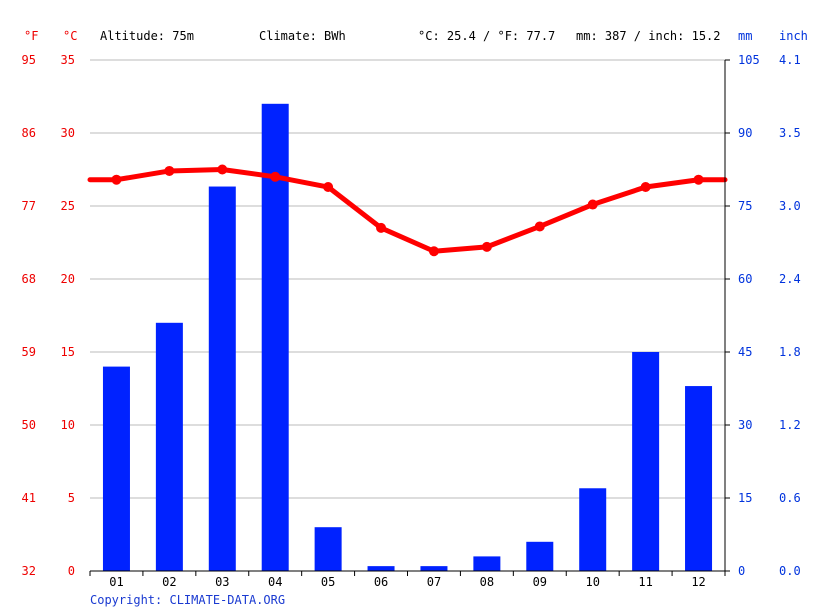 This screenshot has width=815, height=611. What do you see at coordinates (648, 36) in the screenshot?
I see `precipitation-total-label: mm: 387 / inch: 15.2` at bounding box center [648, 36].